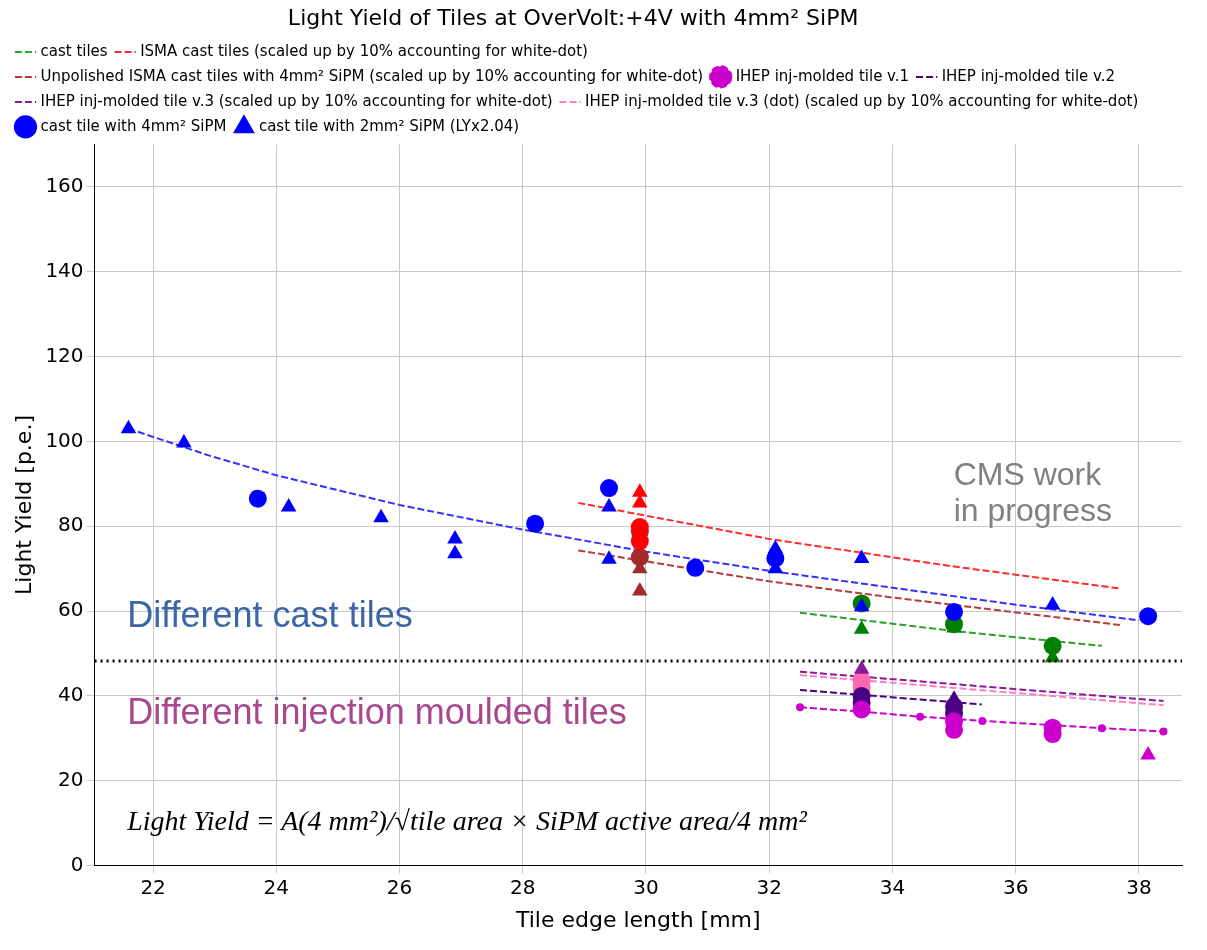 This screenshot has height=950, width=1207. Describe the element at coordinates (64, 269) in the screenshot. I see `y-tick-label: 140` at that location.